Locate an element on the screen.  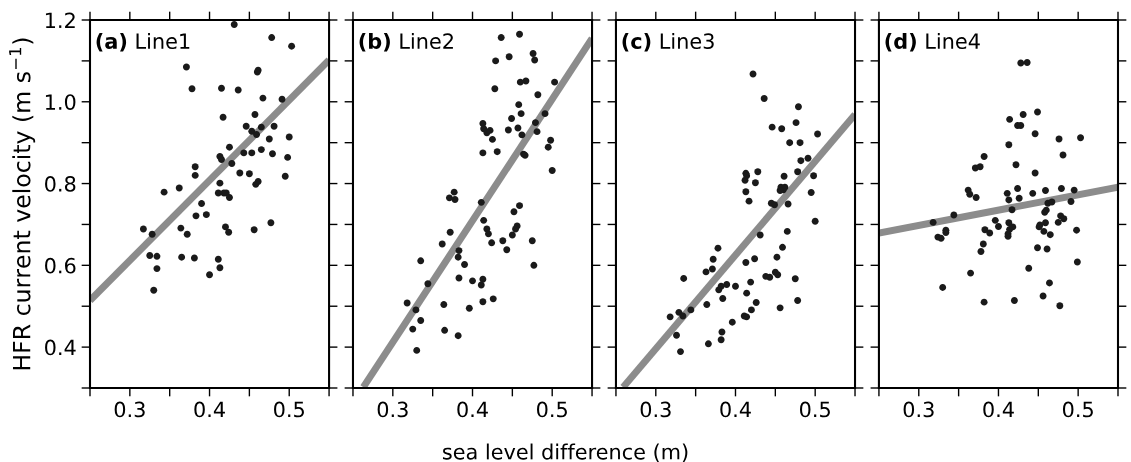
text: (b) Line2 is located at coordinates (406, 42).